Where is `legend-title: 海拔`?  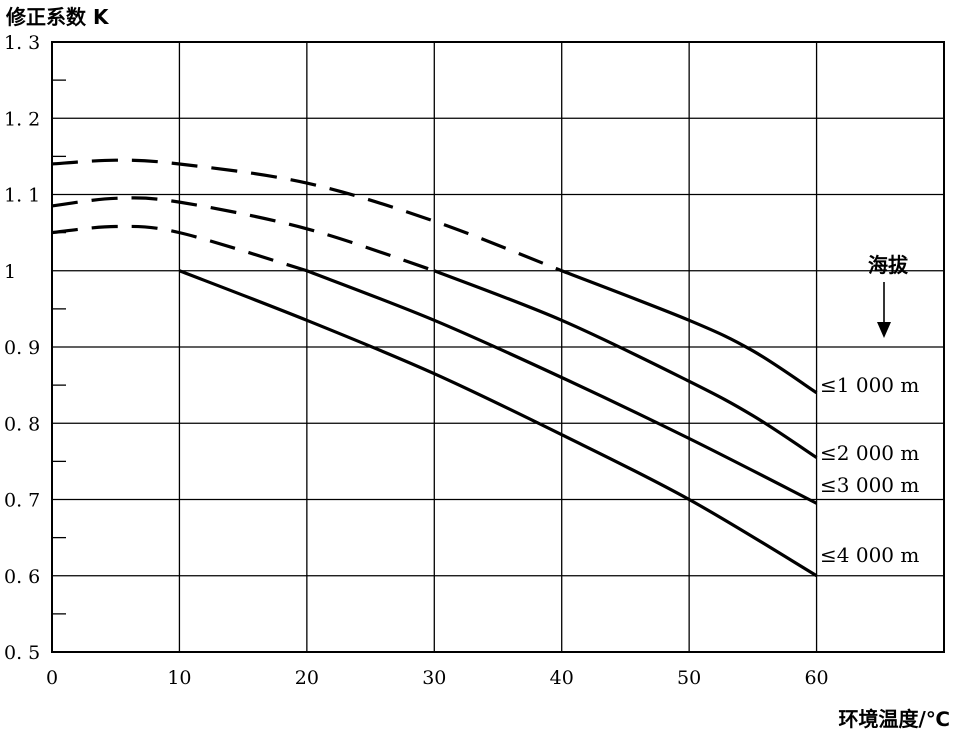
legend-title: 海拔 is located at coordinates (888, 265).